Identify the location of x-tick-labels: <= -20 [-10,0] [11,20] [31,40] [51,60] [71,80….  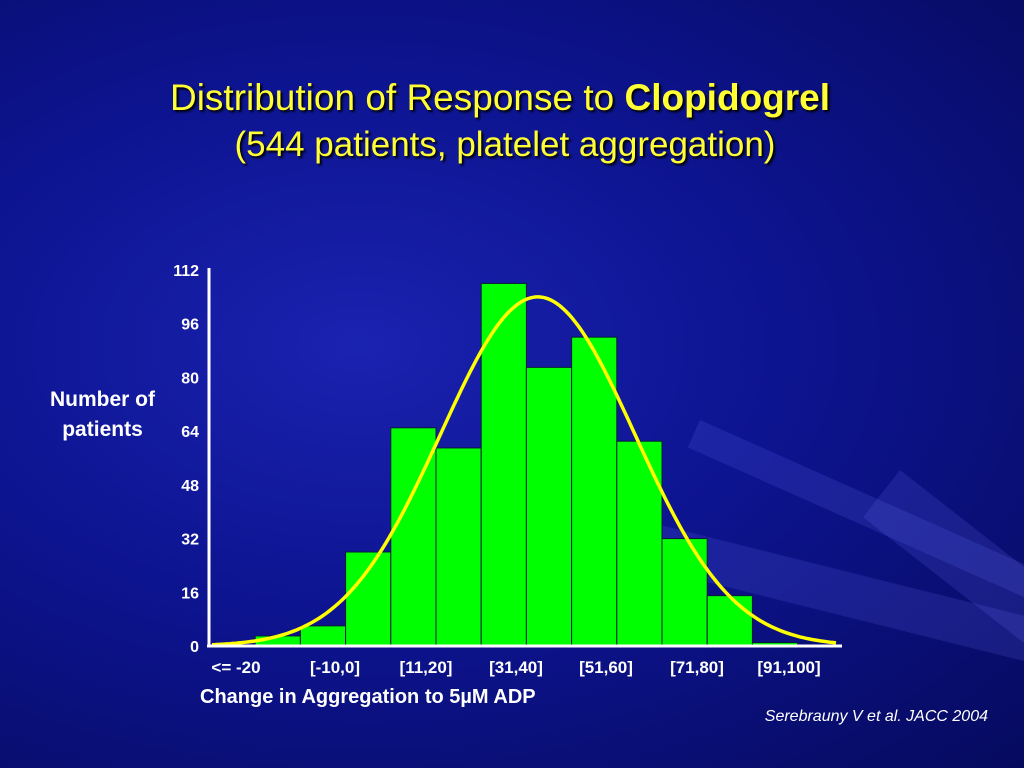
(515, 667).